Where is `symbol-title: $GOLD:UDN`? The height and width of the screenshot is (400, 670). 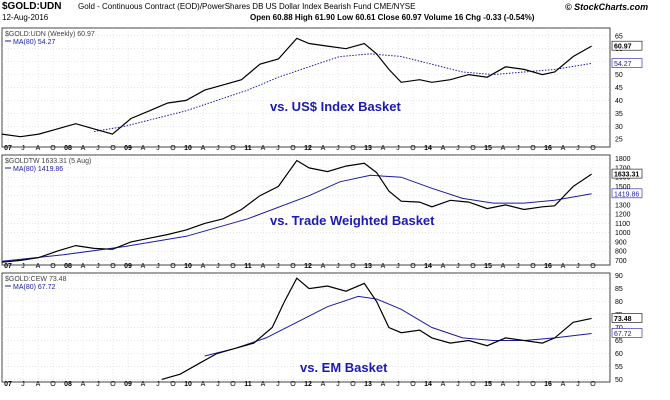
symbol-title: $GOLD:UDN is located at coordinates (32, 6).